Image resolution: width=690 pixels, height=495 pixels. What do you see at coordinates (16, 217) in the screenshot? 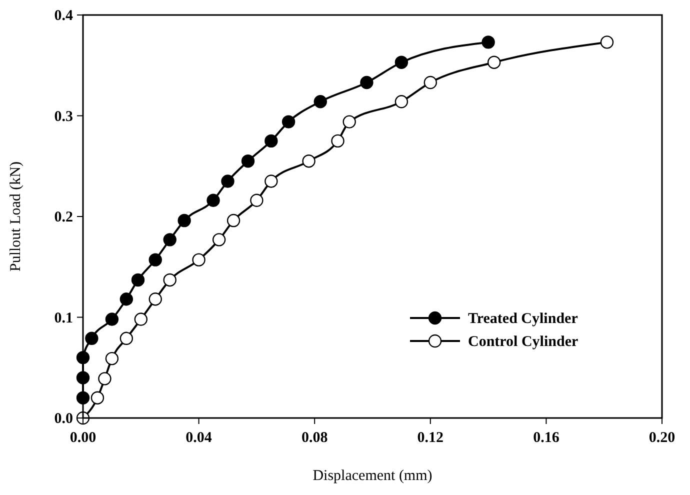
I see `y-axis-title: Pullout Load (kN)` at bounding box center [16, 217].